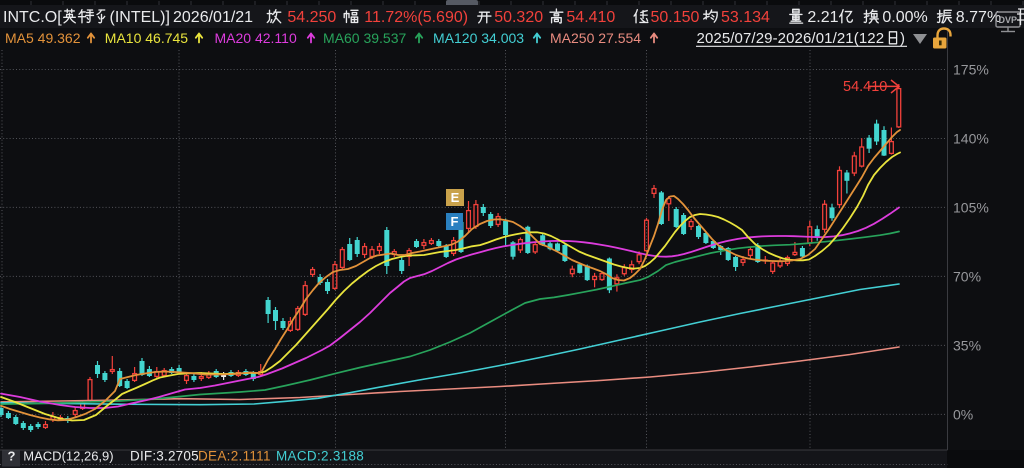  Describe the element at coordinates (146, 38) in the screenshot. I see `svg-text: MA10 46.745` at that location.